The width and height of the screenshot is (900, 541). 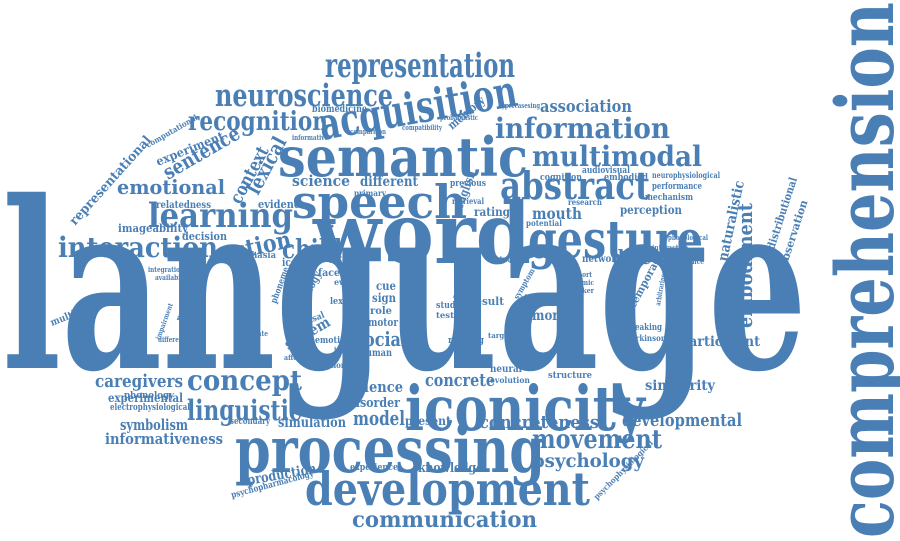 What do you see at coordinates (347, 349) in the screenshot?
I see `word-inferior: inferior` at bounding box center [347, 349].